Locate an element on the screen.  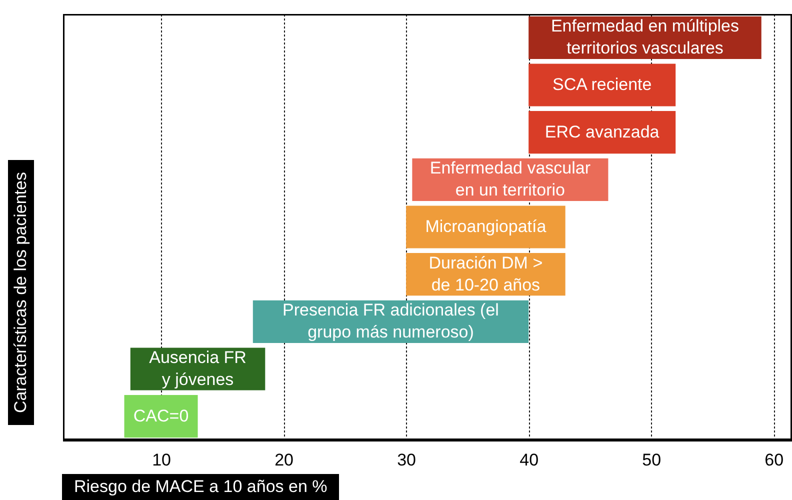
x-tick-label: 50 is located at coordinates (652, 460).